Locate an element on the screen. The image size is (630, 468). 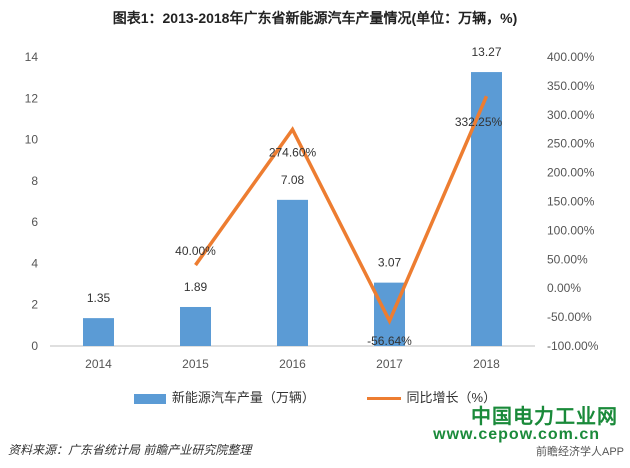
y-right-tick-label: 350.00% is located at coordinates (571, 86).